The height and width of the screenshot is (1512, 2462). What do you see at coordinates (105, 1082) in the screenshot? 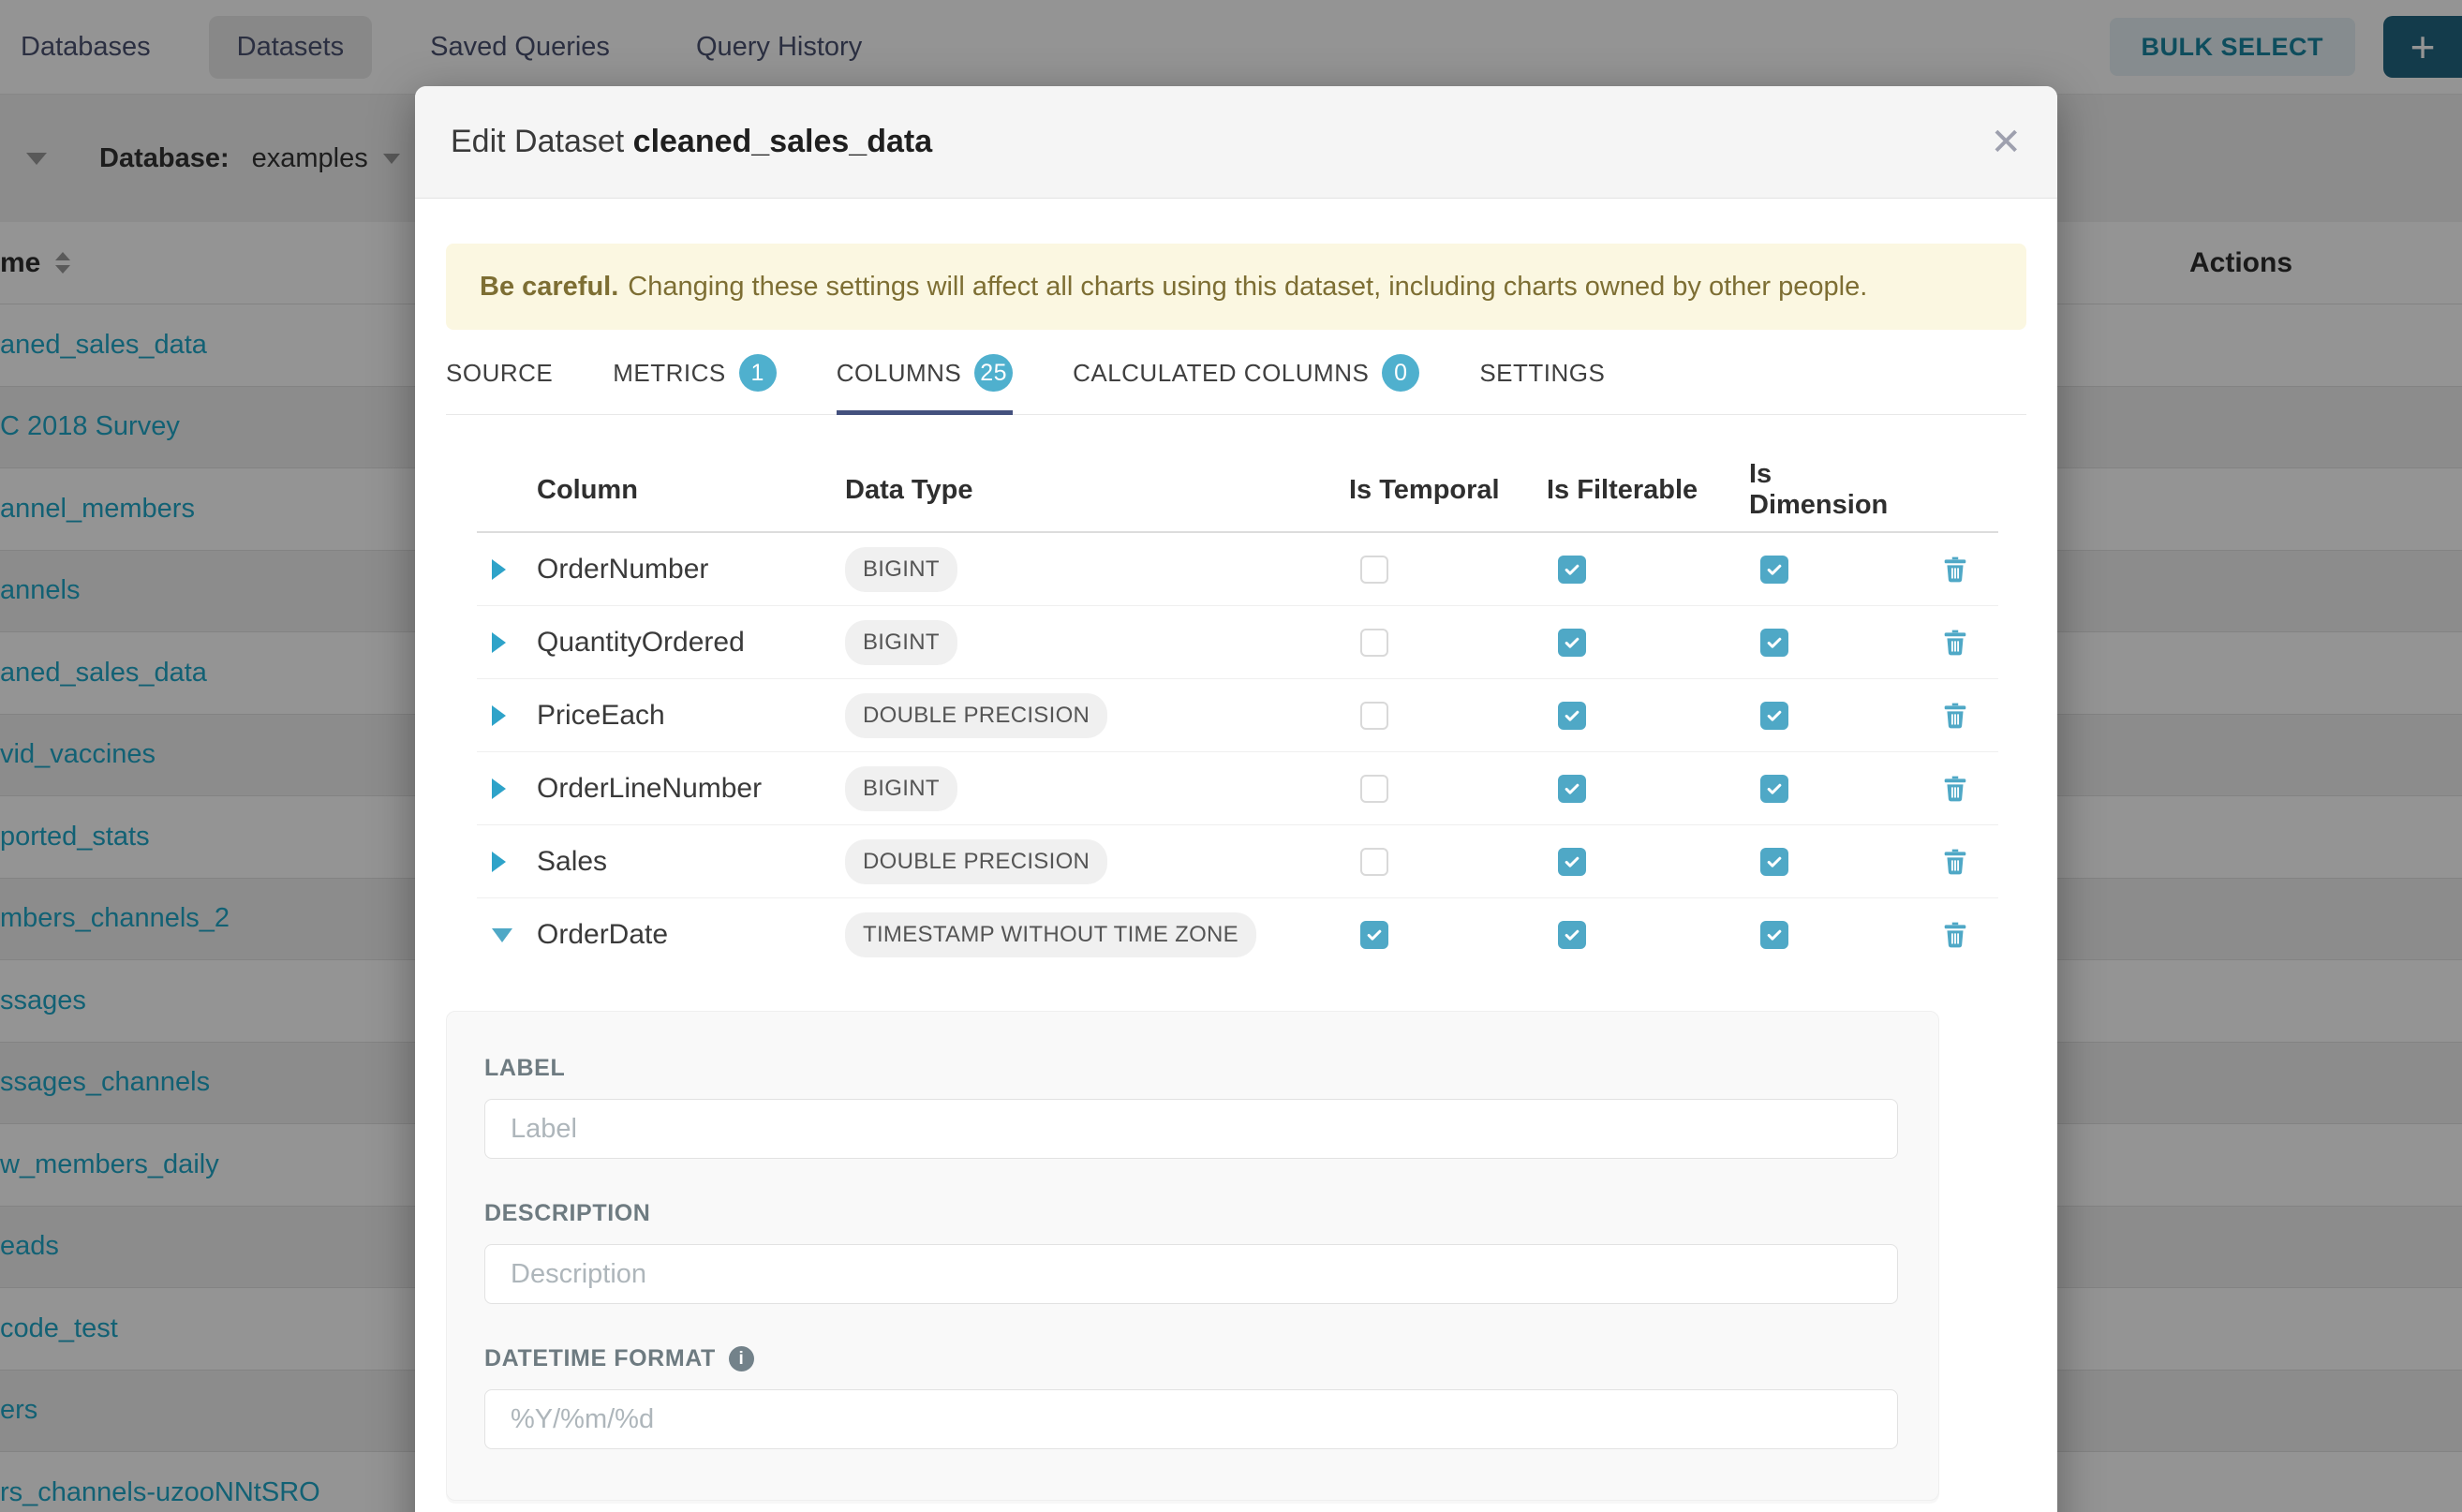
I see `dataset-link: ssages_channels` at bounding box center [105, 1082].